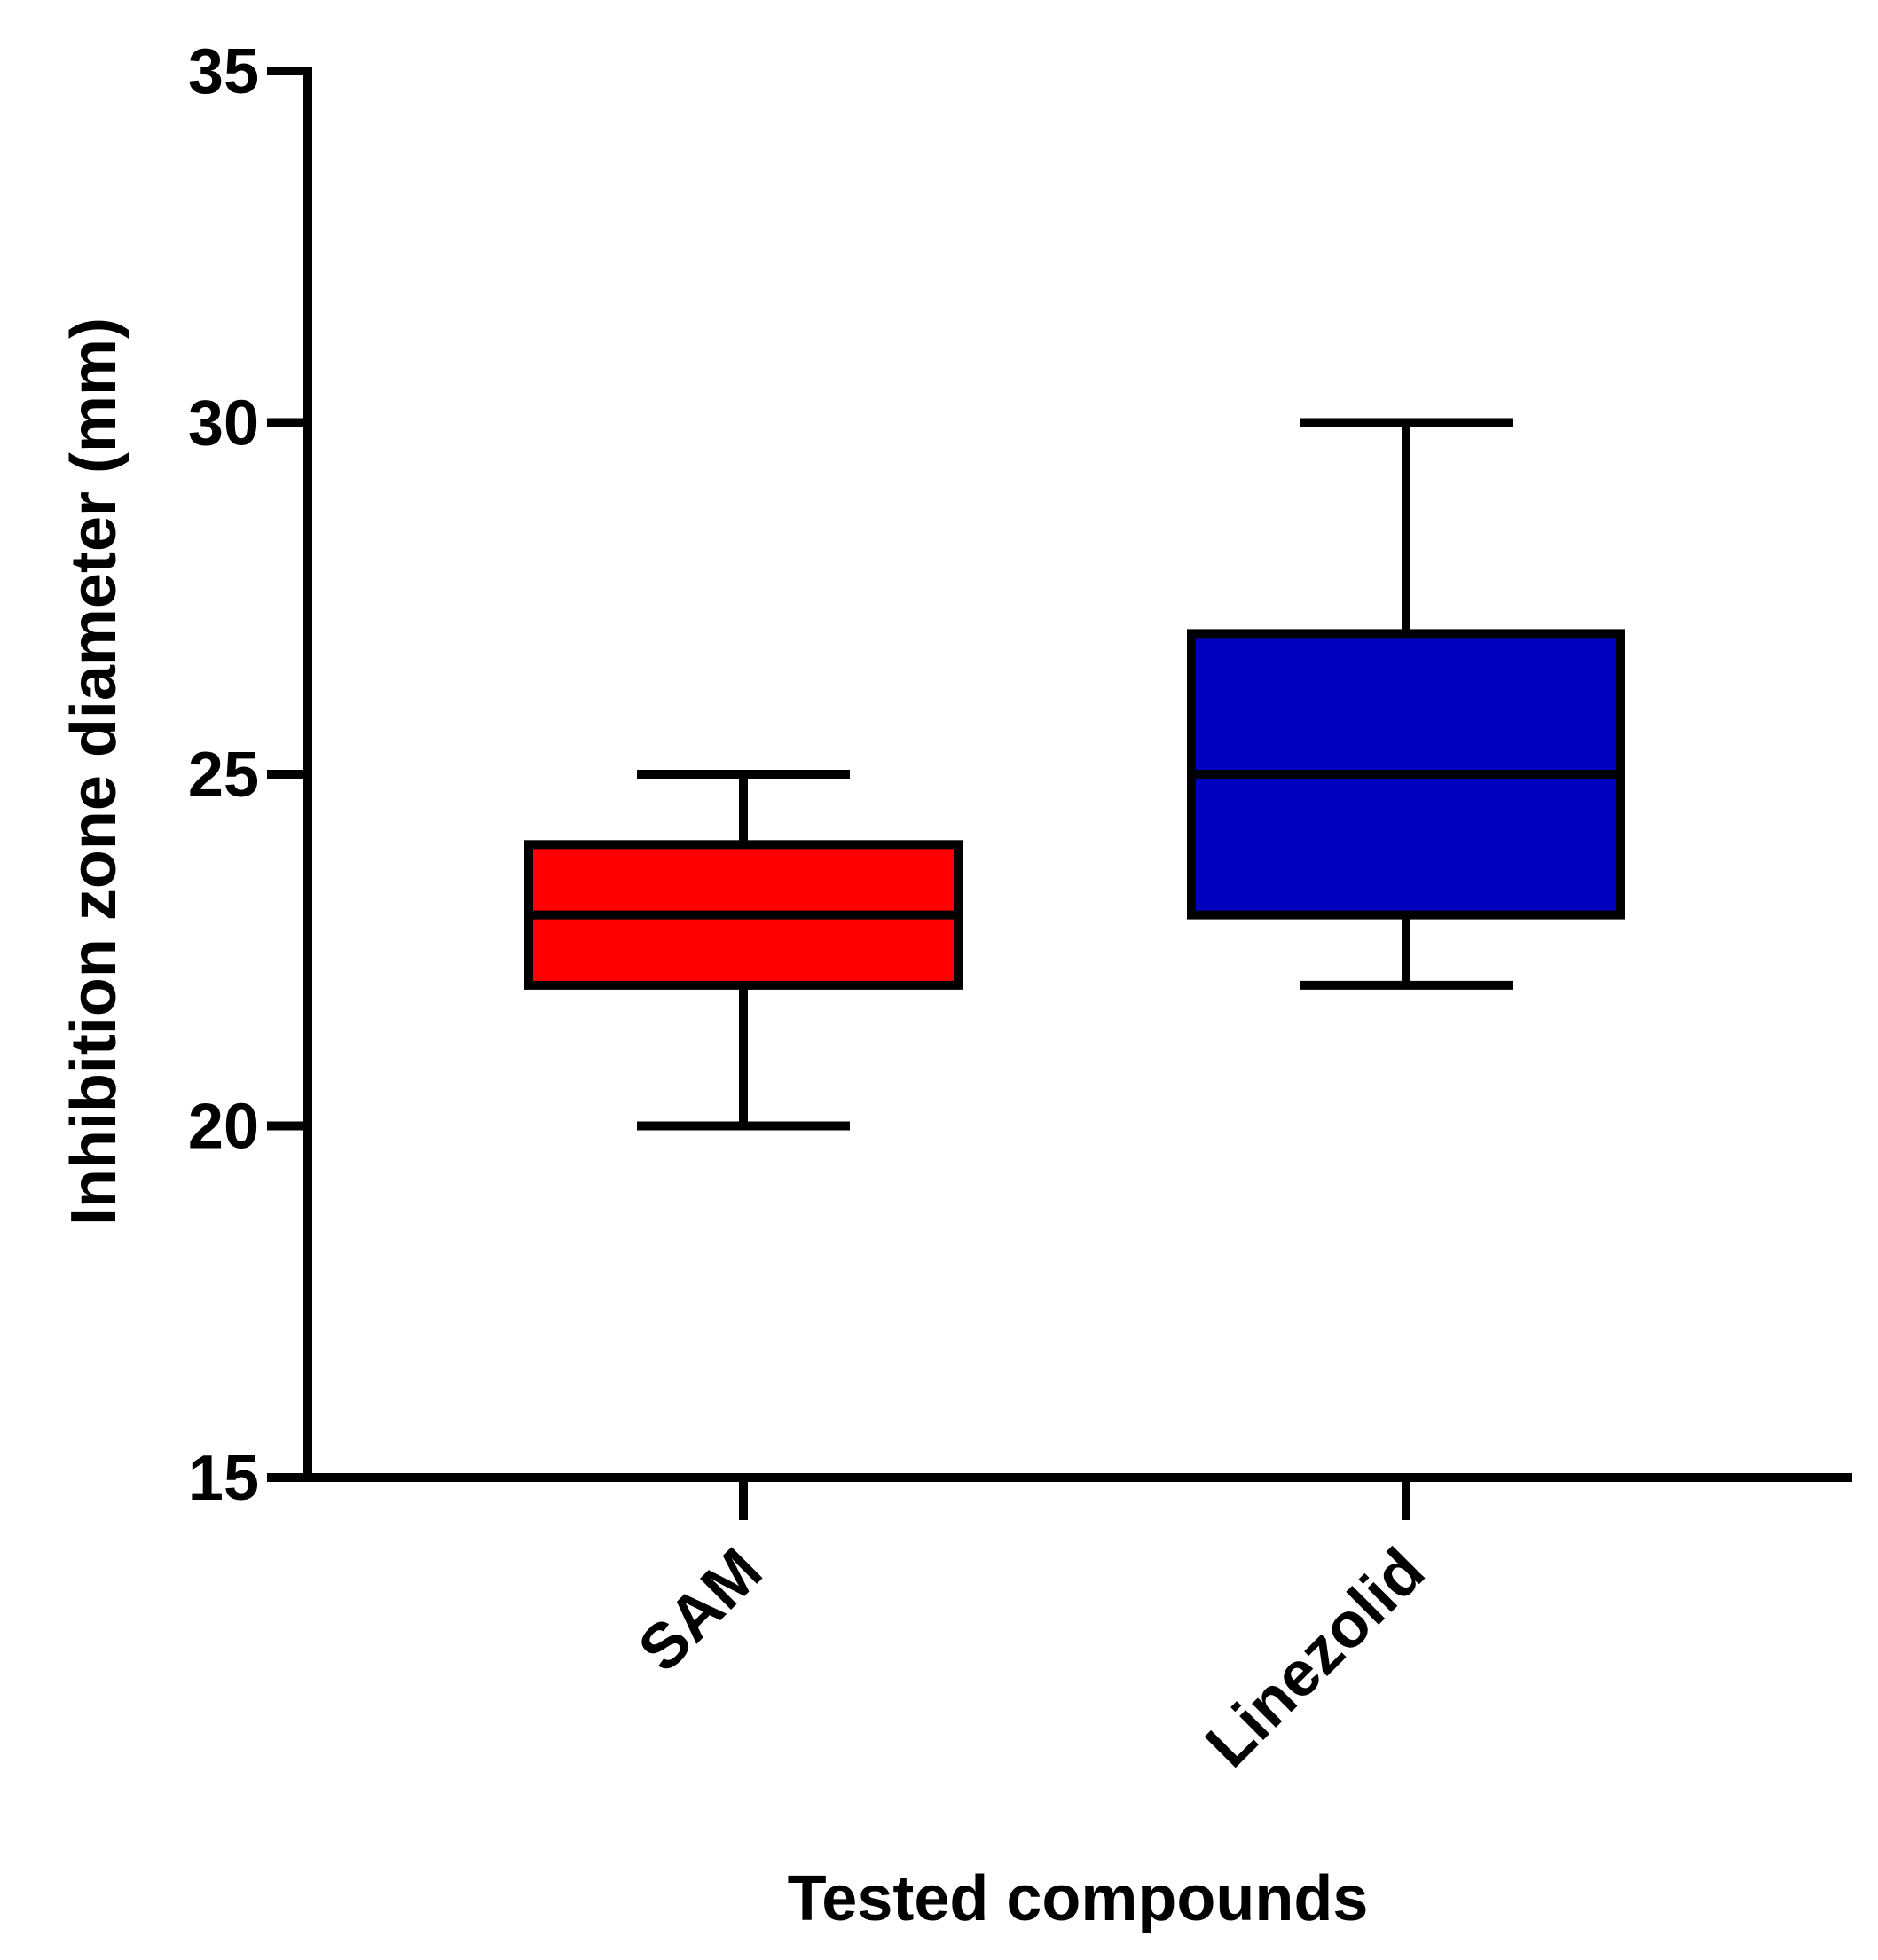 This screenshot has width=1878, height=1960. I want to click on y-tick-label-35: 35, so click(223, 71).